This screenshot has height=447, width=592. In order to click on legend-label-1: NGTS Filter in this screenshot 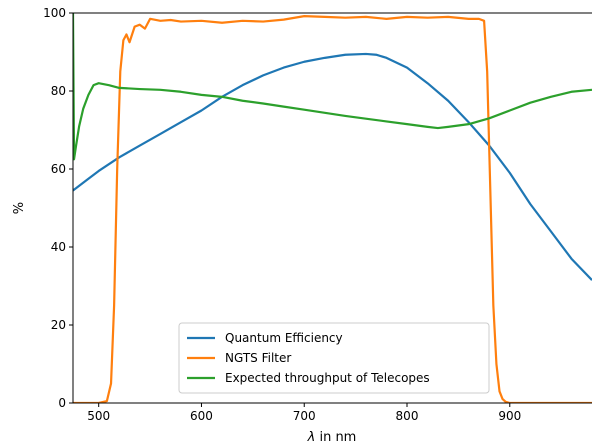, I will do `click(258, 358)`.